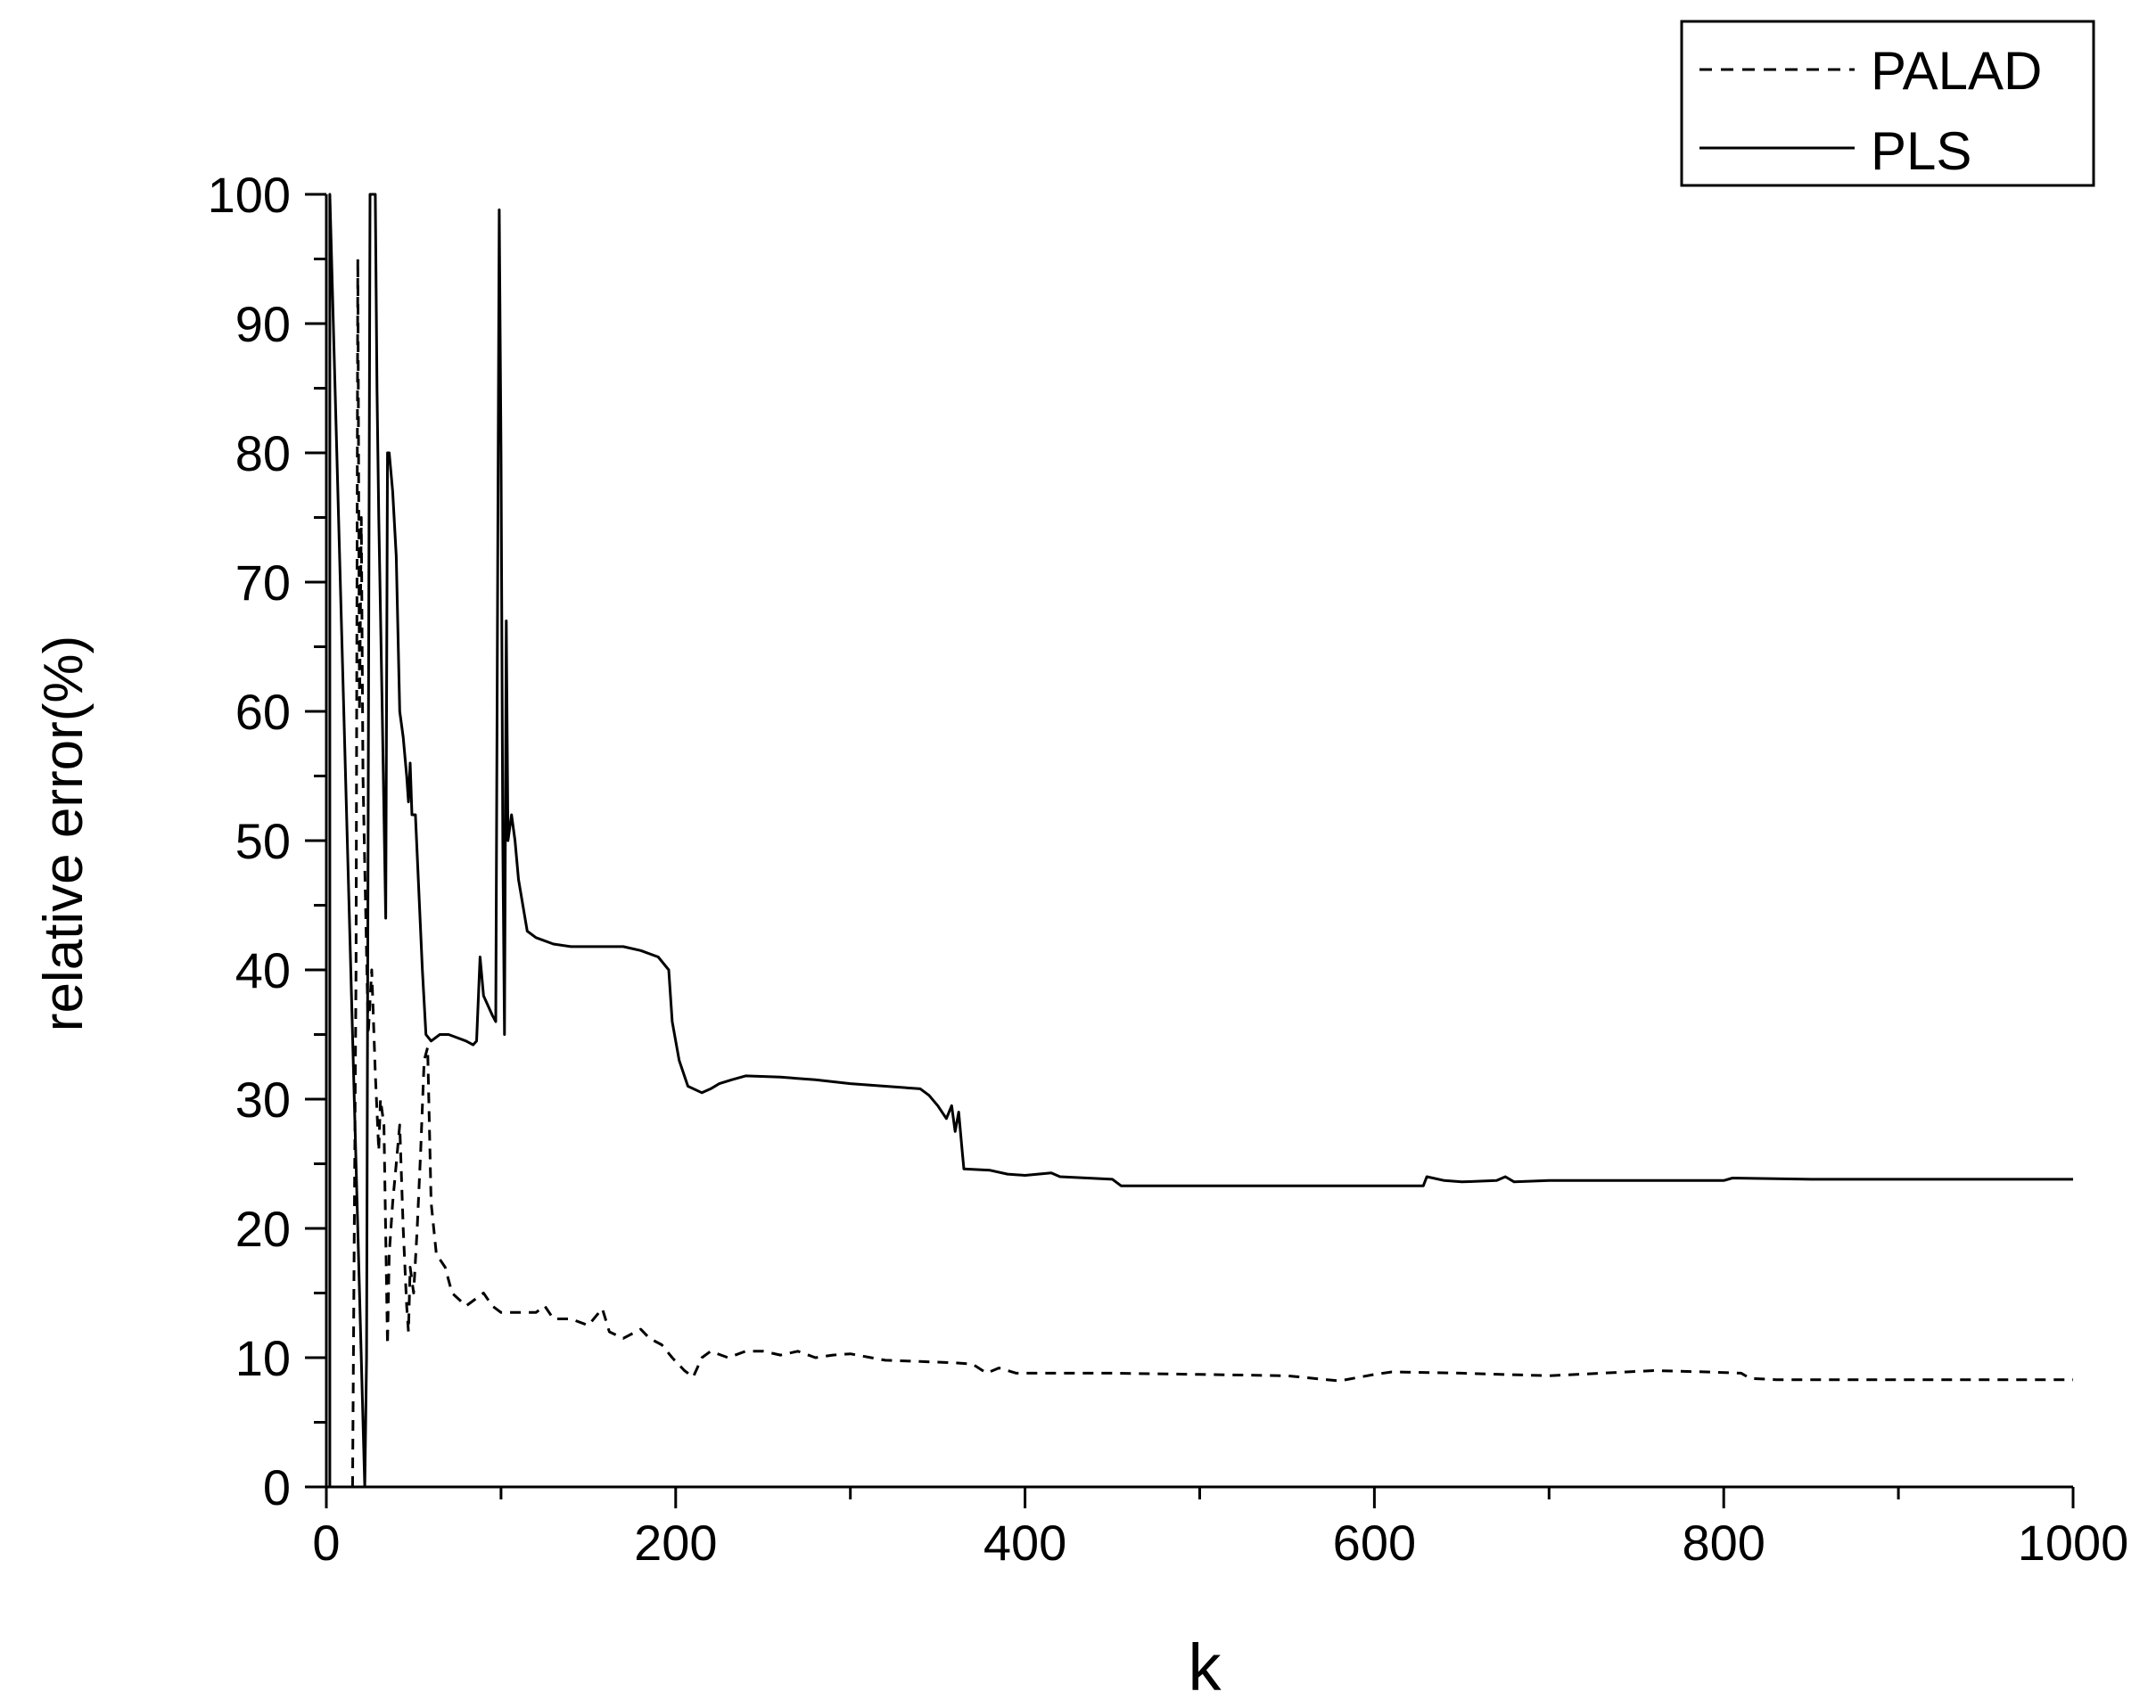  Describe the element at coordinates (263, 1100) in the screenshot. I see `y-tick-label: 30` at that location.